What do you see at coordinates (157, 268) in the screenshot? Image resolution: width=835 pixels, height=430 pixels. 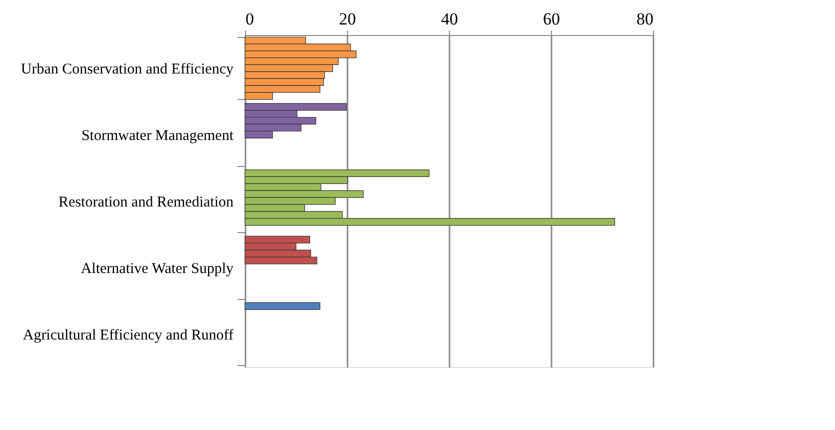 I see `y-tick-label: Alternative Water Supply` at bounding box center [157, 268].